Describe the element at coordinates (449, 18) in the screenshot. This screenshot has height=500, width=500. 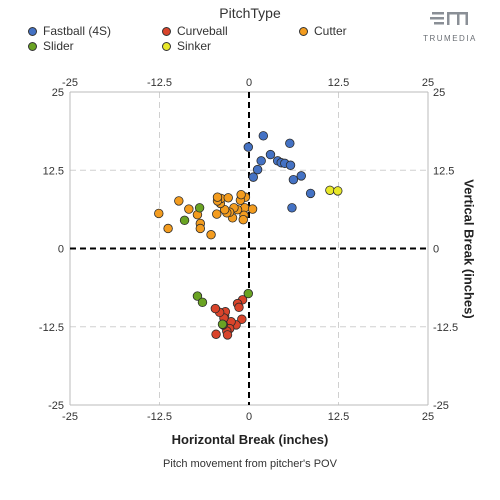
I see `trumedia-logo-icon` at that location.